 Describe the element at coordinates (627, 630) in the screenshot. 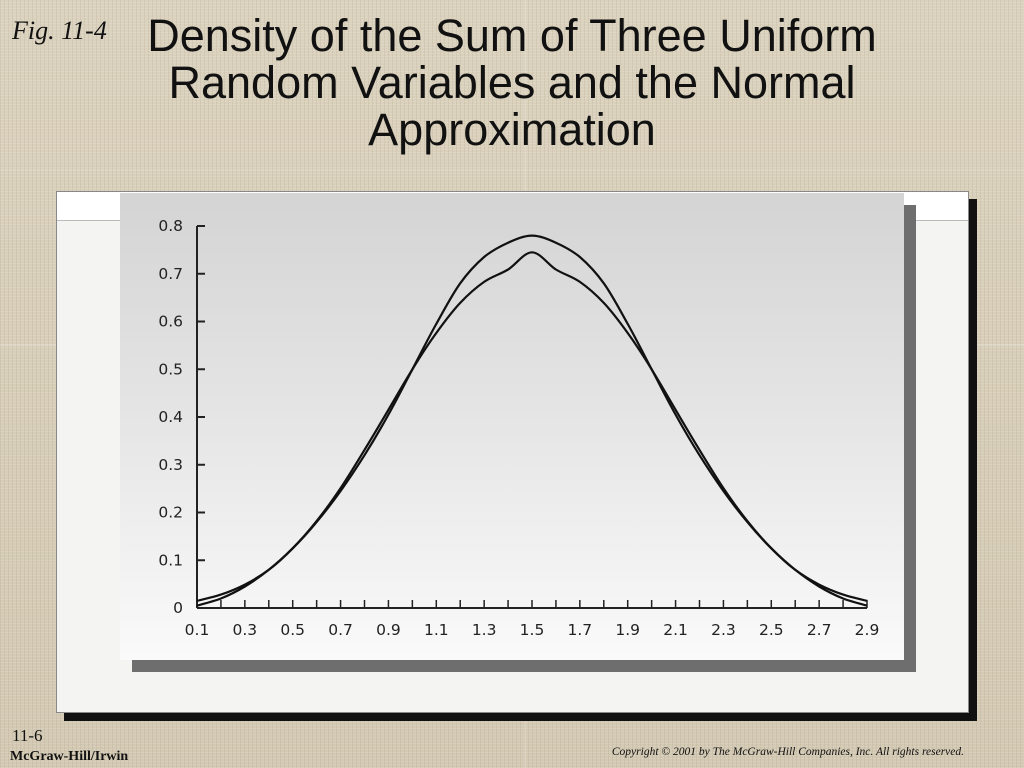

I see `x-tick-label: 1.9` at that location.